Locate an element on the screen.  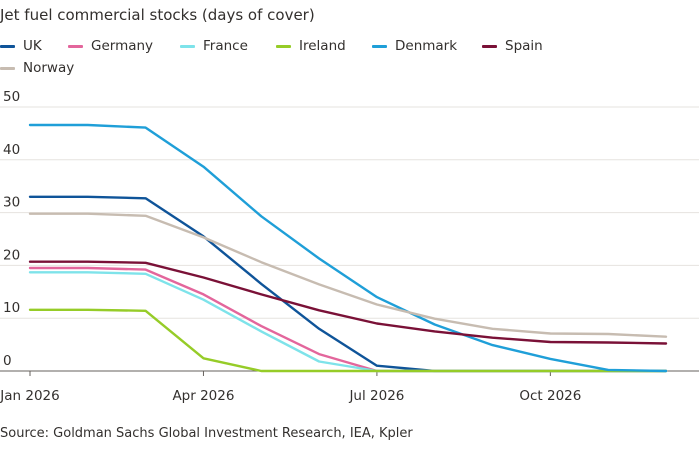
y-tick-label: 40 is located at coordinates (11, 150).